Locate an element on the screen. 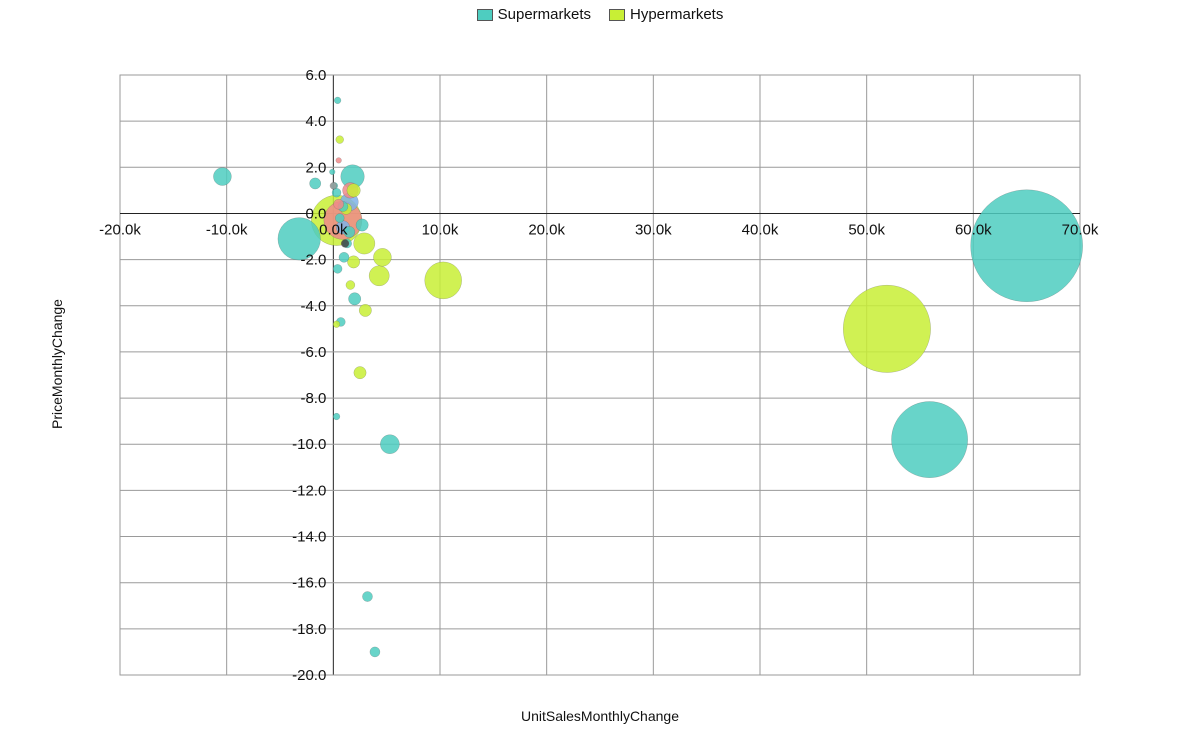 The height and width of the screenshot is (755, 1200). y-tick-label: -18.0 is located at coordinates (309, 629).